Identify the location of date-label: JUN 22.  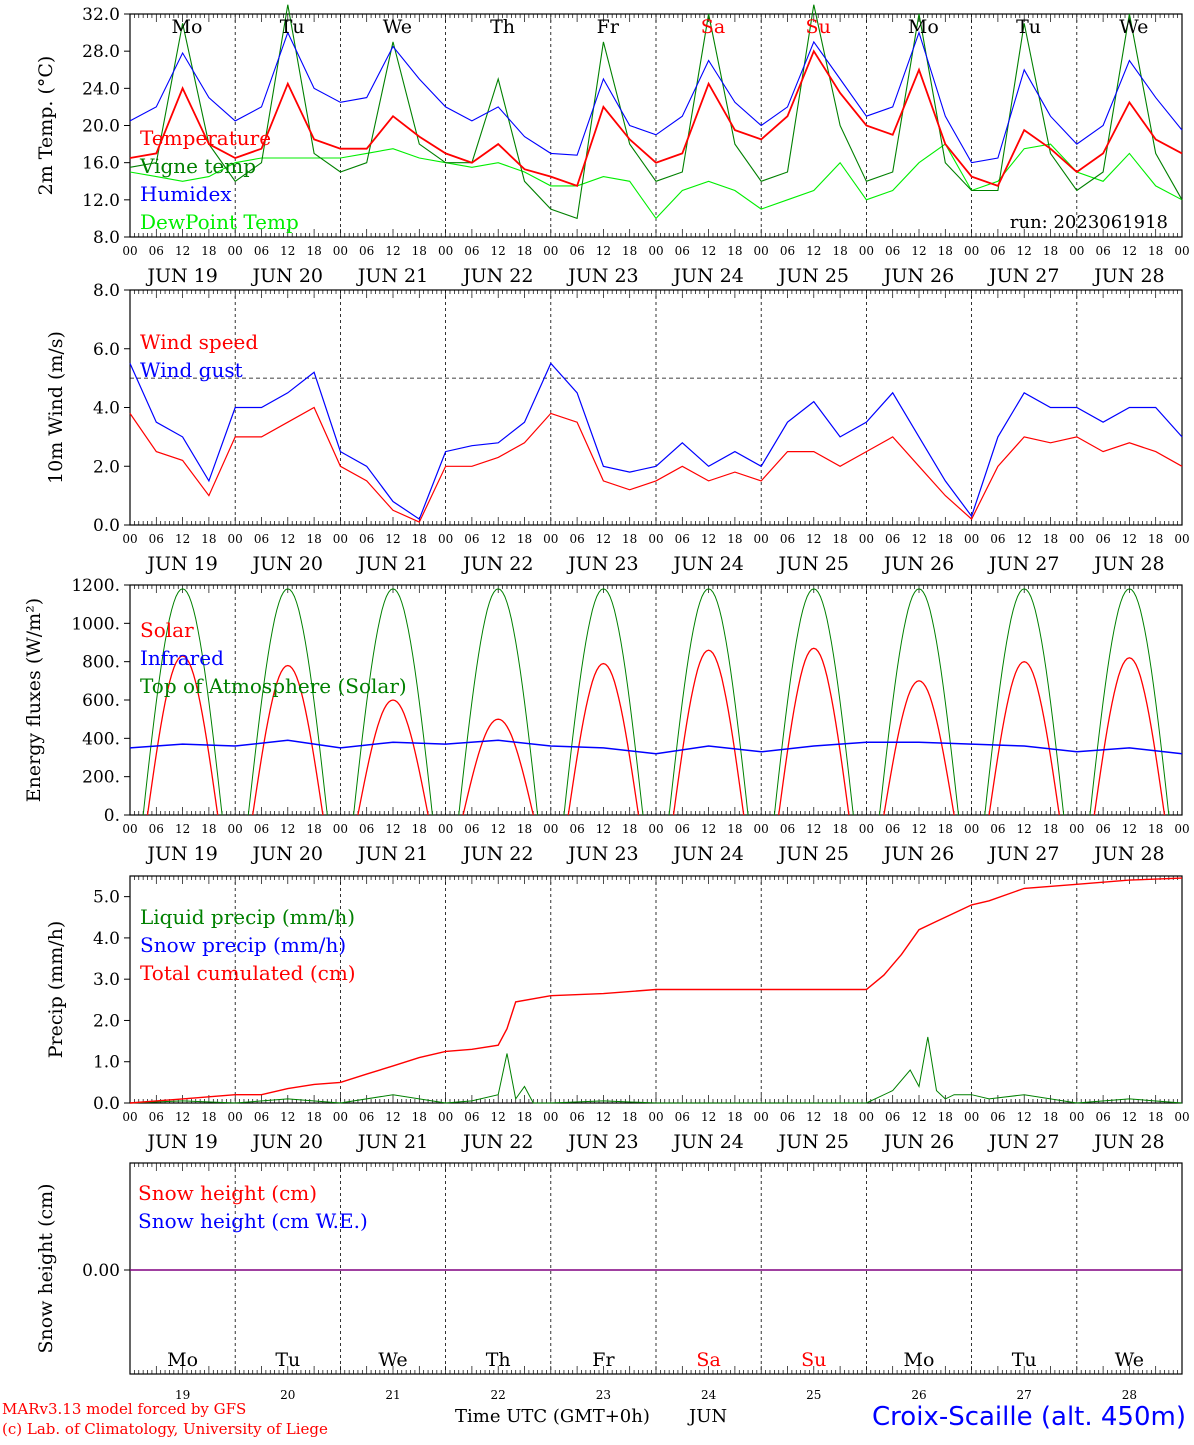
(497, 854).